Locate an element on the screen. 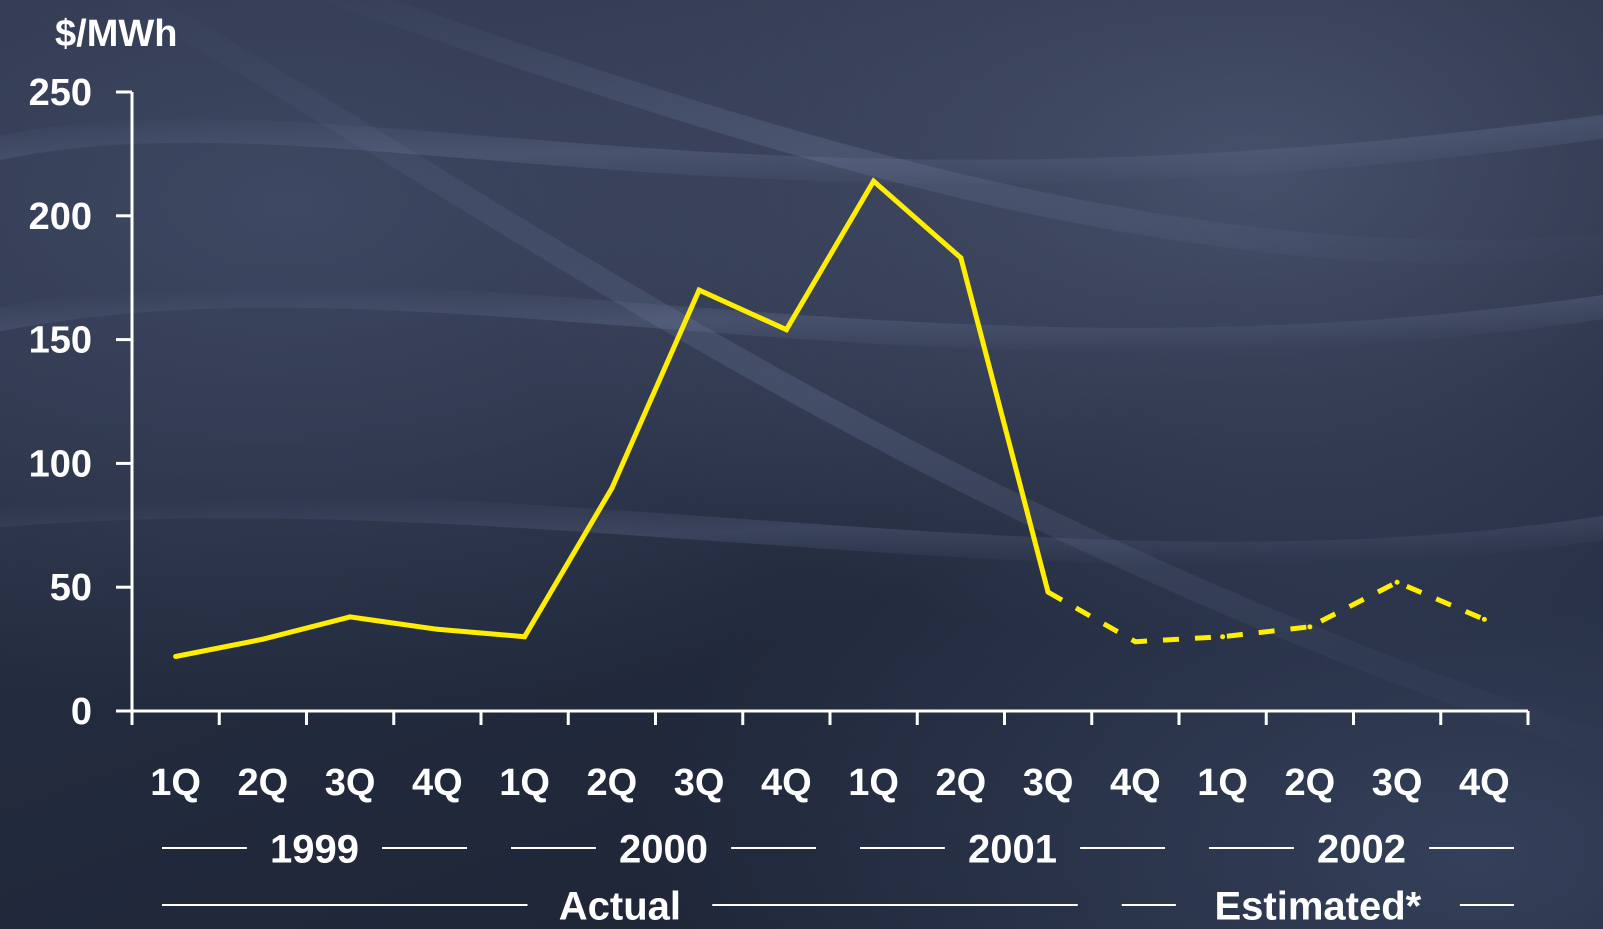  x-axis-ticks: 1Q 2Q 3Q 4Q 1Q 2Q 3Q 4Q 1Q 2Q 3Q 4Q 1Q 2Q 3Q 4Q is located at coordinates (830, 757).